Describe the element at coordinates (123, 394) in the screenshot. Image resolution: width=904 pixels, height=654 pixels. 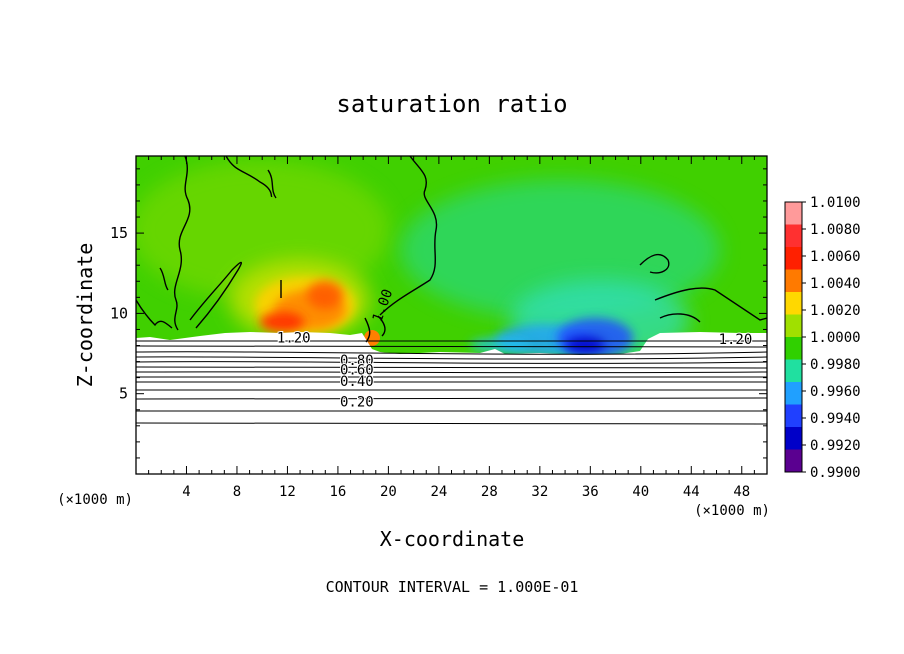
I see `y-tick-label: 5` at that location.